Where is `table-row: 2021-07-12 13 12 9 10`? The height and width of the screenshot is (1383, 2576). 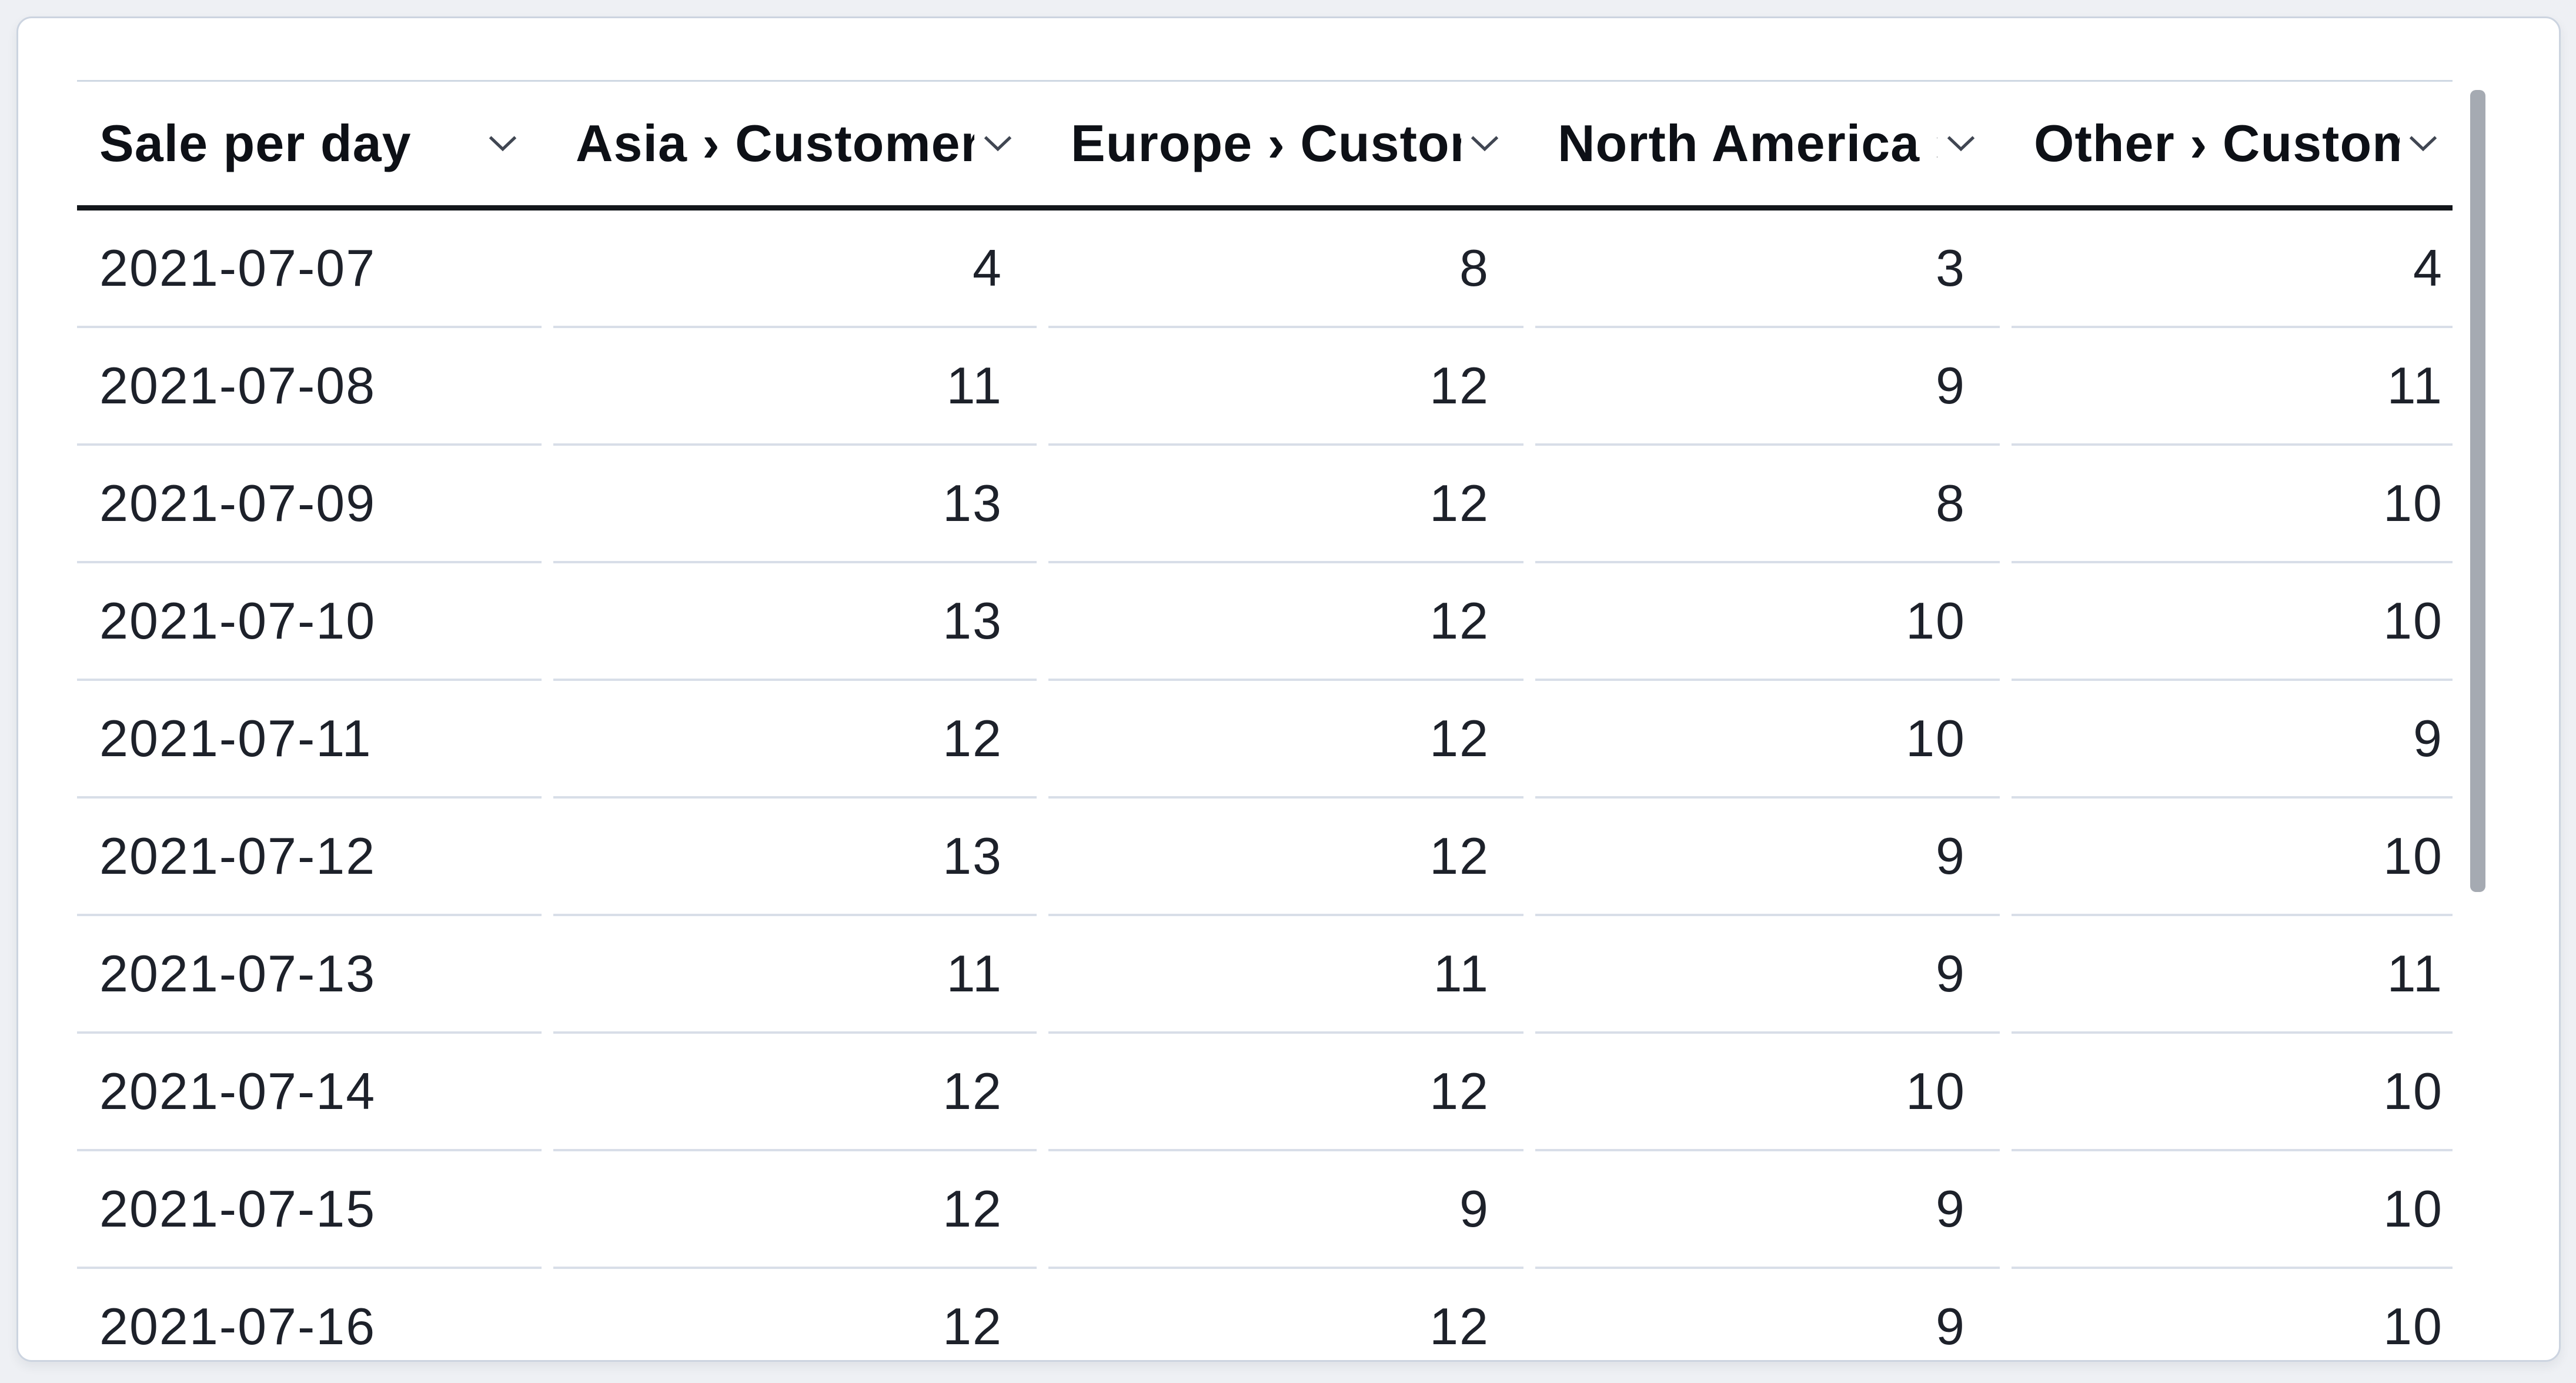 table-row: 2021-07-12 13 12 9 10 is located at coordinates (1265, 857).